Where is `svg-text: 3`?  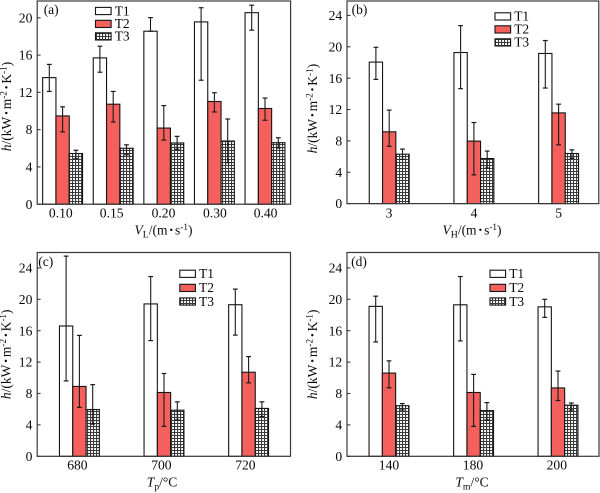 svg-text: 3 is located at coordinates (389, 213).